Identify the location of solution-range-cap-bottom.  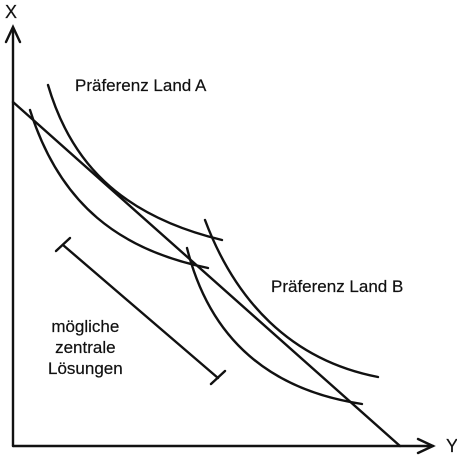
(218, 377).